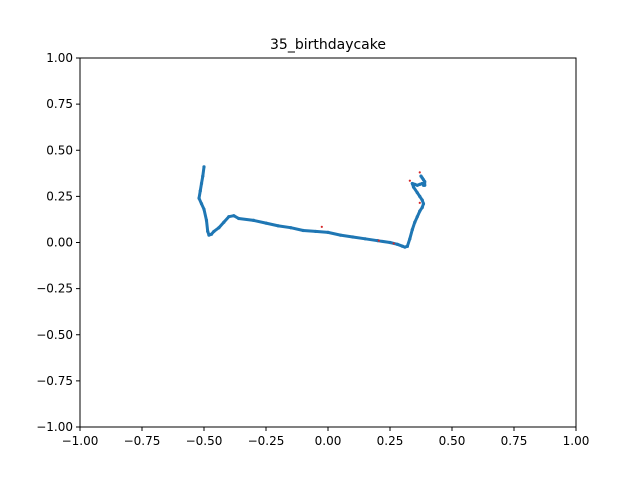 Image resolution: width=640 pixels, height=480 pixels. Describe the element at coordinates (54, 381) in the screenshot. I see `y-tick-label: −0.75` at that location.